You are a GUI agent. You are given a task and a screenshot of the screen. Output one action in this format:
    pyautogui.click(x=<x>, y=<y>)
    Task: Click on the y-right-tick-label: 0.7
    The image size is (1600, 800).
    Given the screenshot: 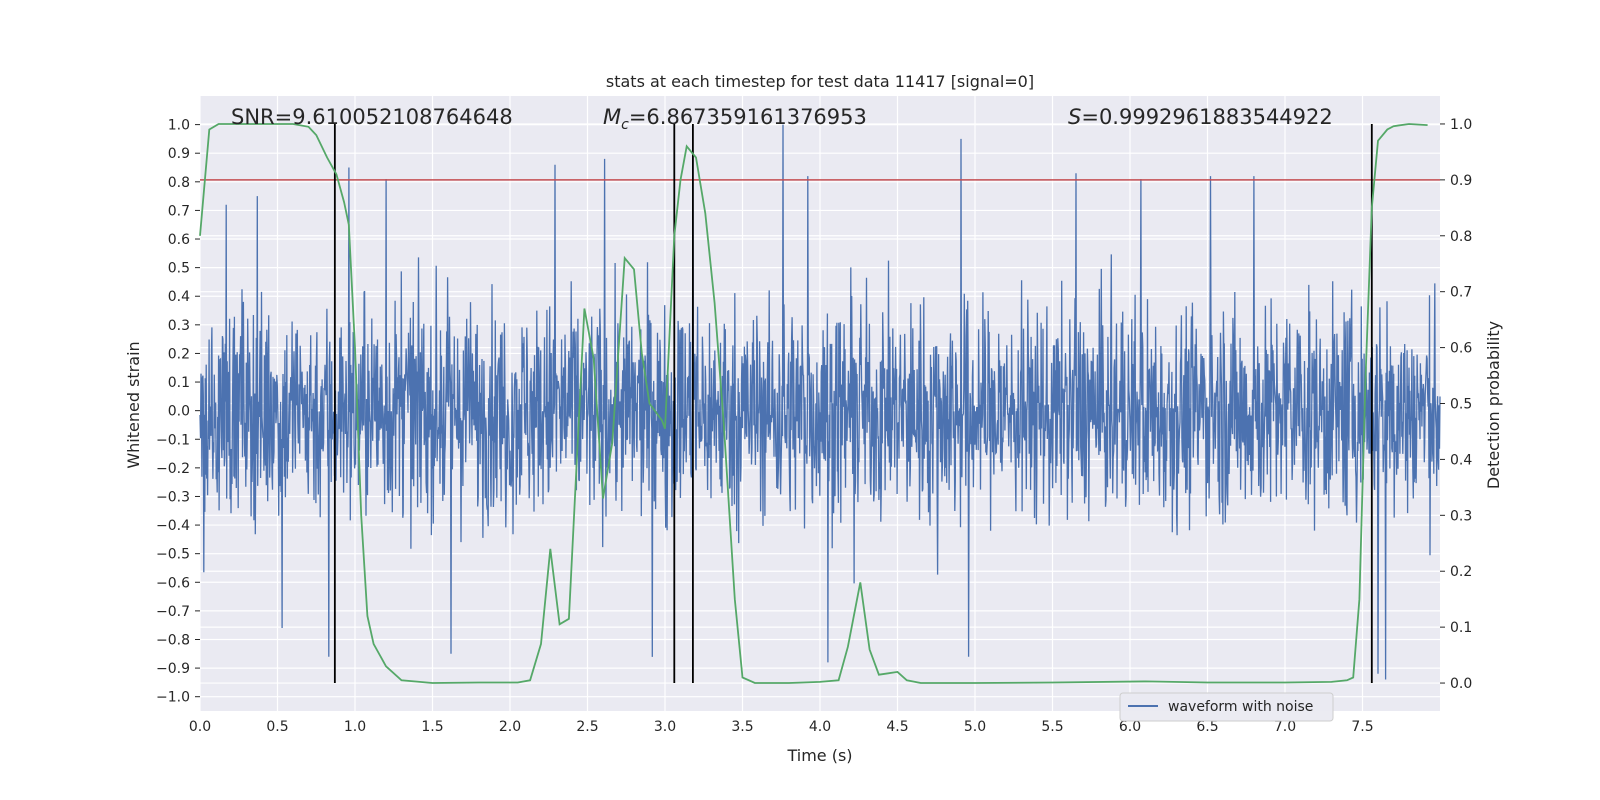 What is the action you would take?
    pyautogui.click(x=1461, y=293)
    